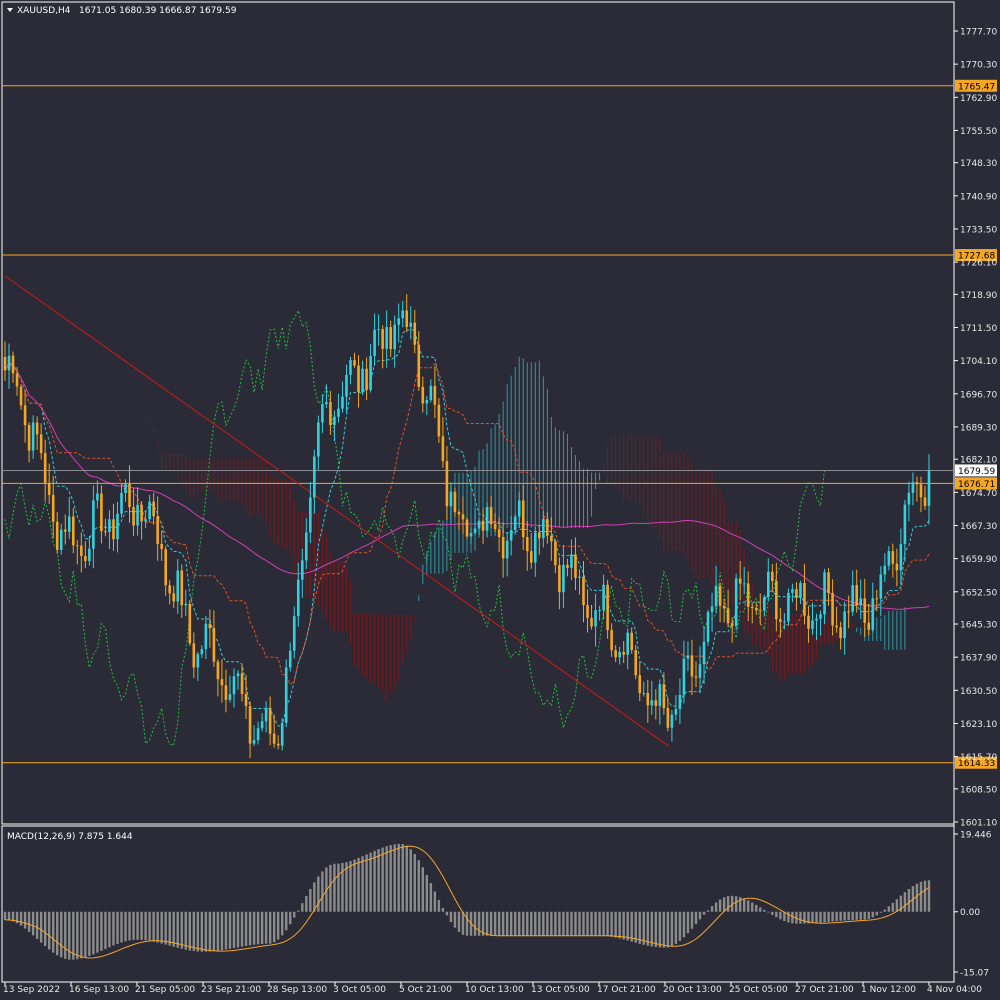 This screenshot has width=1000, height=1000. What do you see at coordinates (888, 990) in the screenshot?
I see `time-tick-label: 1 Nov 12:00` at bounding box center [888, 990].